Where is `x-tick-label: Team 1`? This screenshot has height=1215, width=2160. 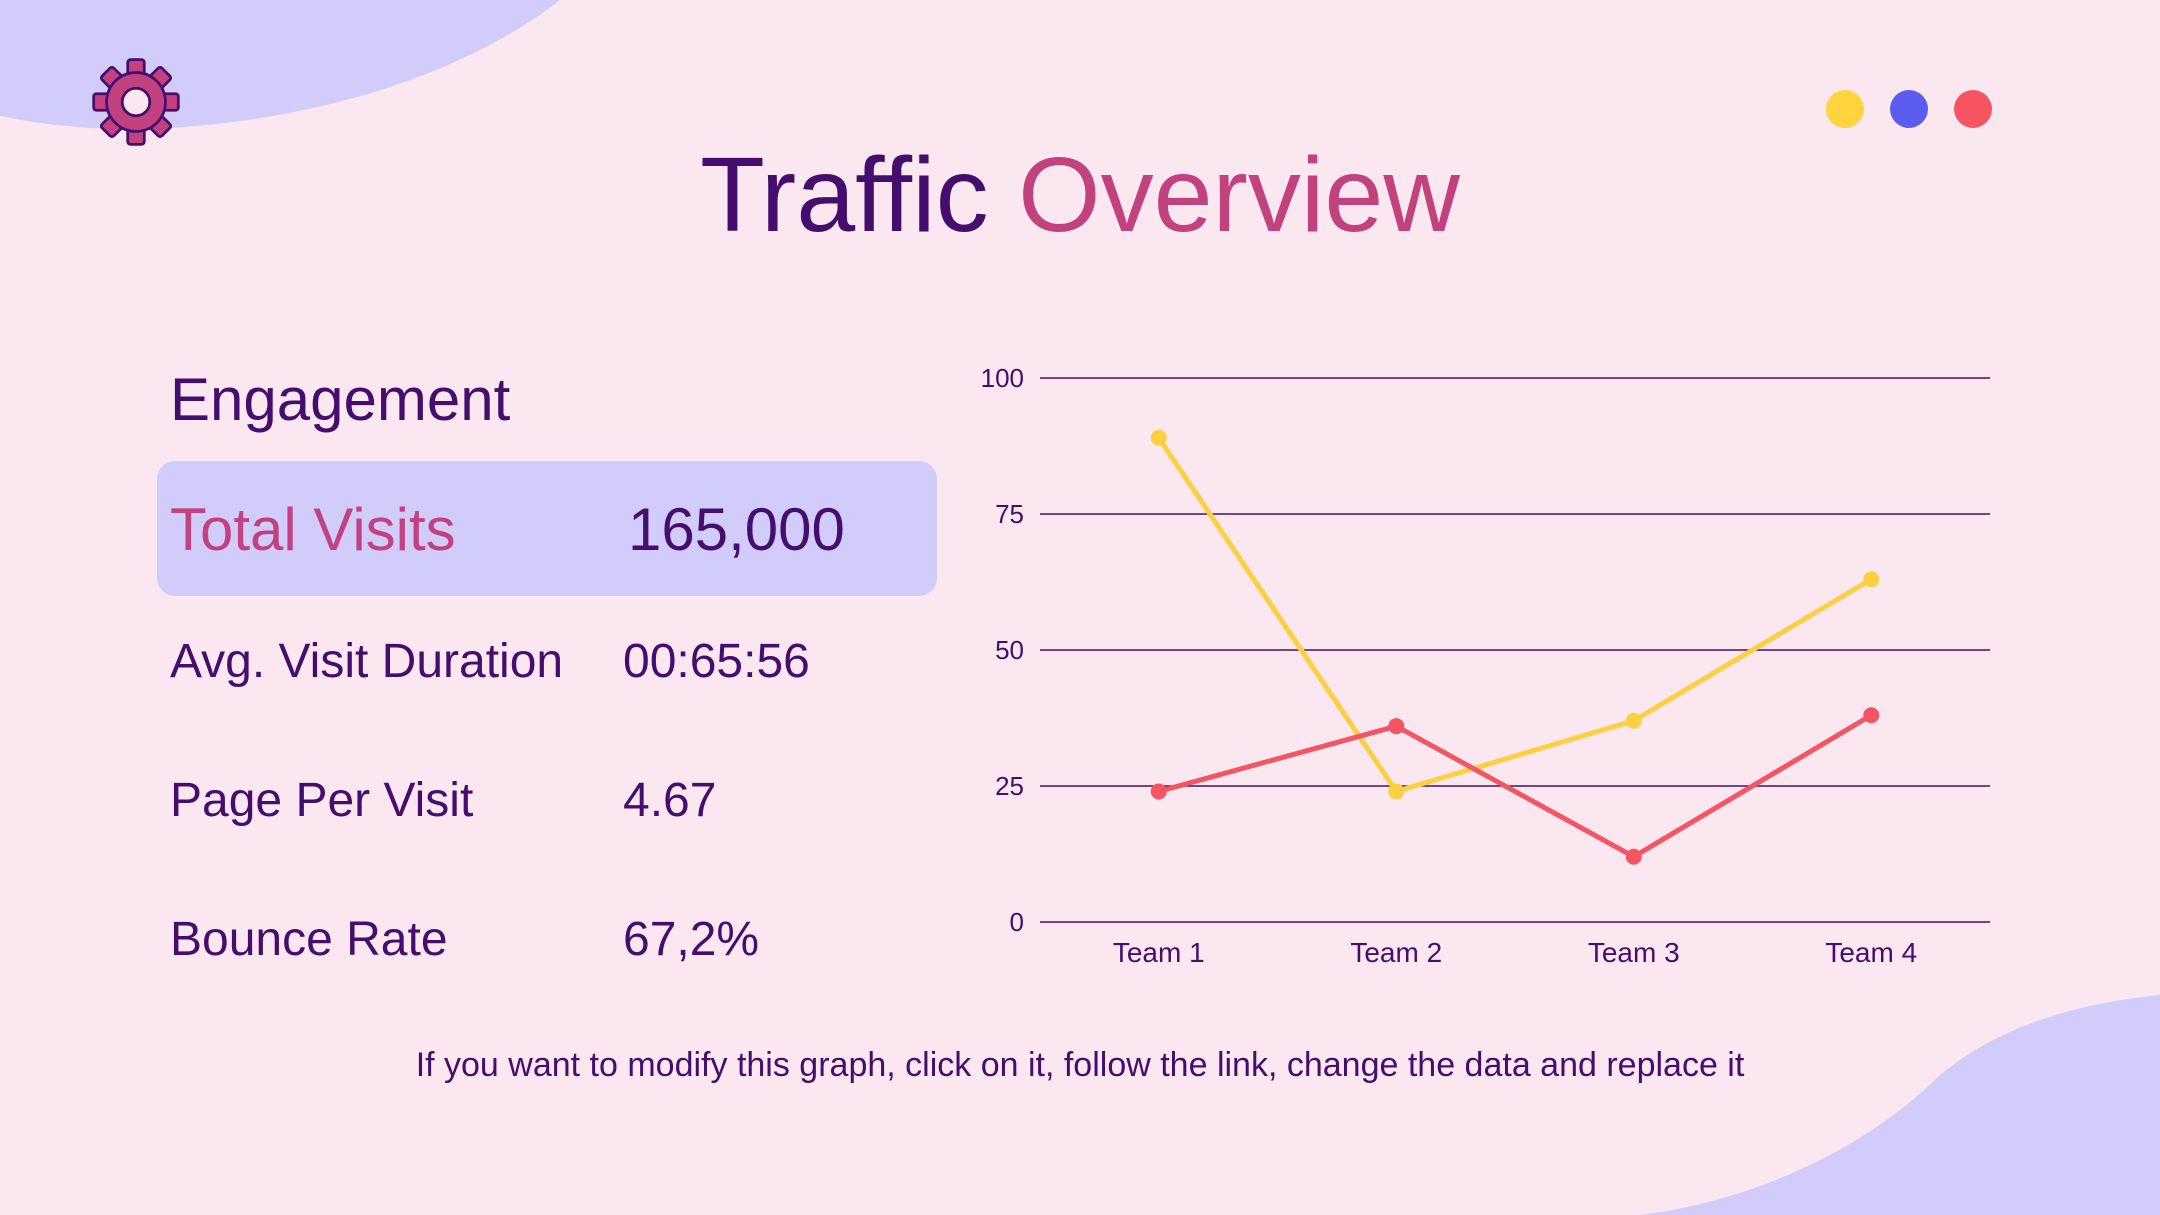 x-tick-label: Team 1 is located at coordinates (1159, 952).